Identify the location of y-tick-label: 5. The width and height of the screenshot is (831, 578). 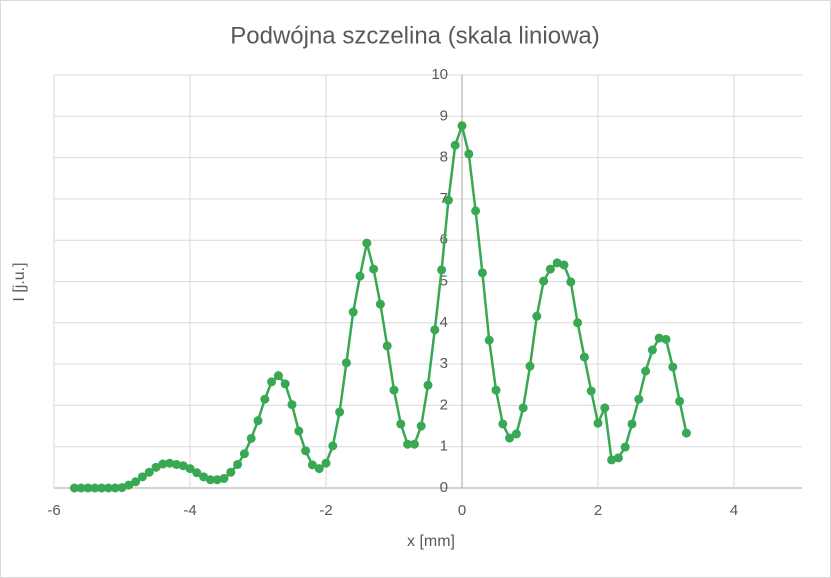
(444, 280).